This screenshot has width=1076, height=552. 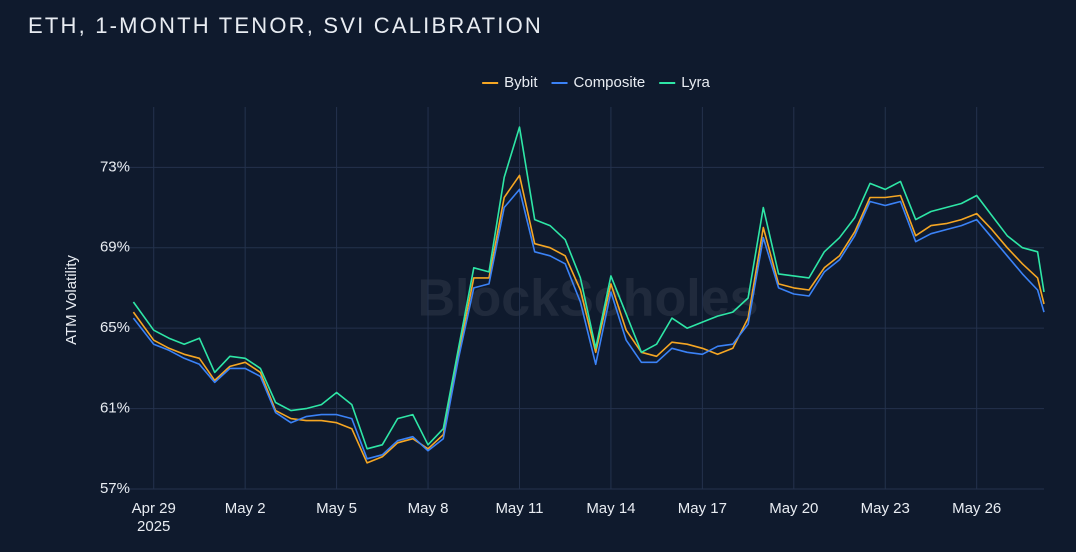 What do you see at coordinates (521, 82) in the screenshot?
I see `legend-label: Bybit` at bounding box center [521, 82].